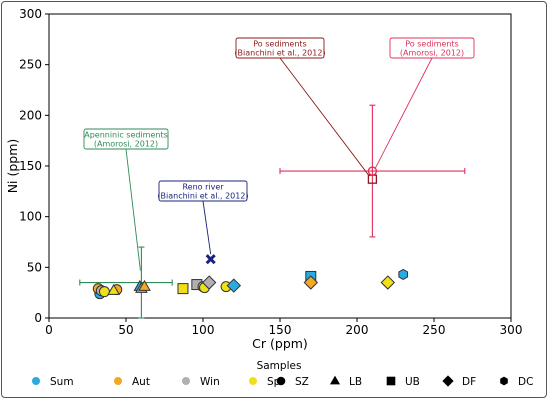  I want to click on data-points, so click(250, 284).